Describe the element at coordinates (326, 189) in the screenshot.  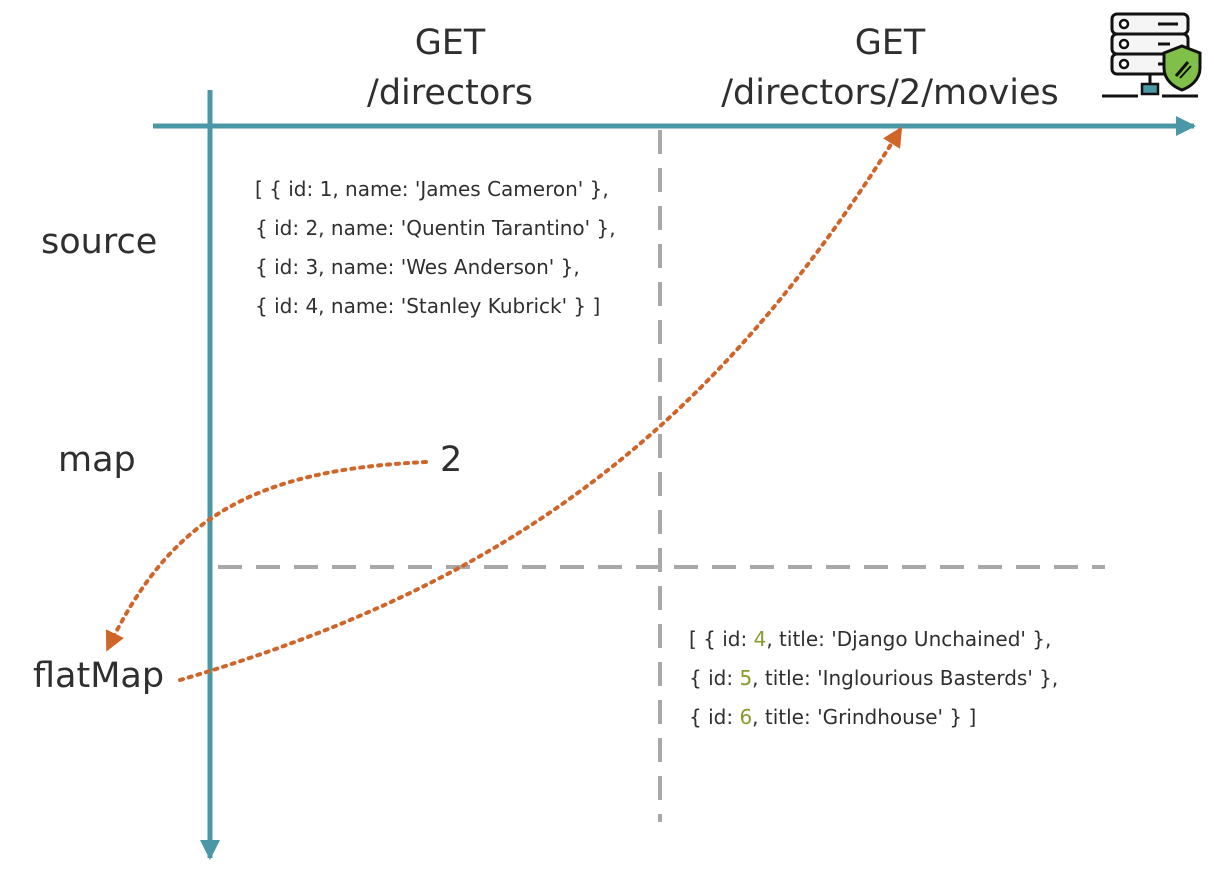
I see `director-id: 1` at that location.